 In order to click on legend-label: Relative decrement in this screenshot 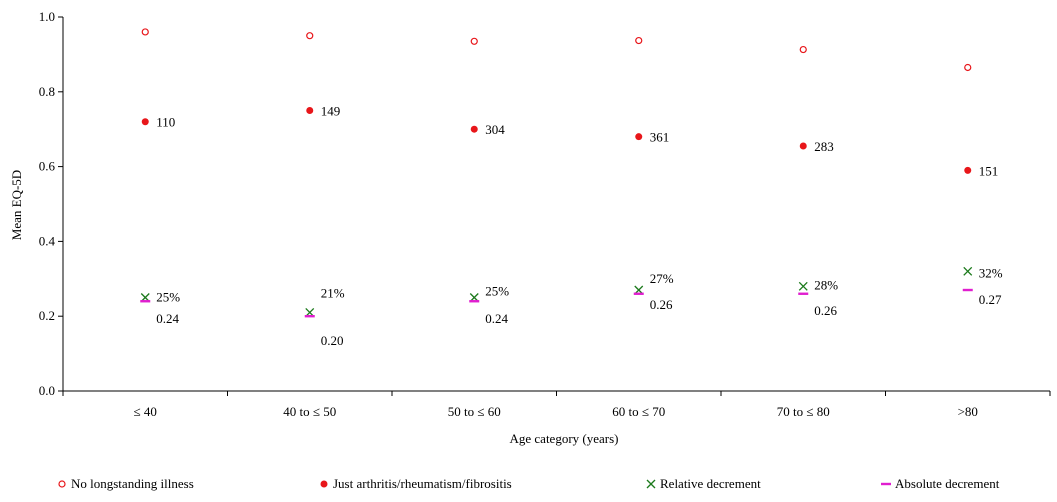, I will do `click(710, 483)`.